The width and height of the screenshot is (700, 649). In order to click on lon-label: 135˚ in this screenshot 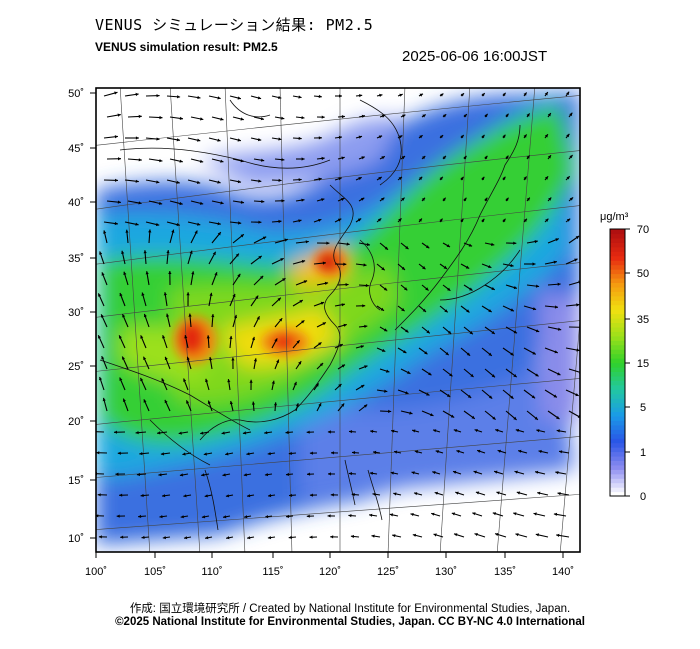, I will do `click(505, 572)`.